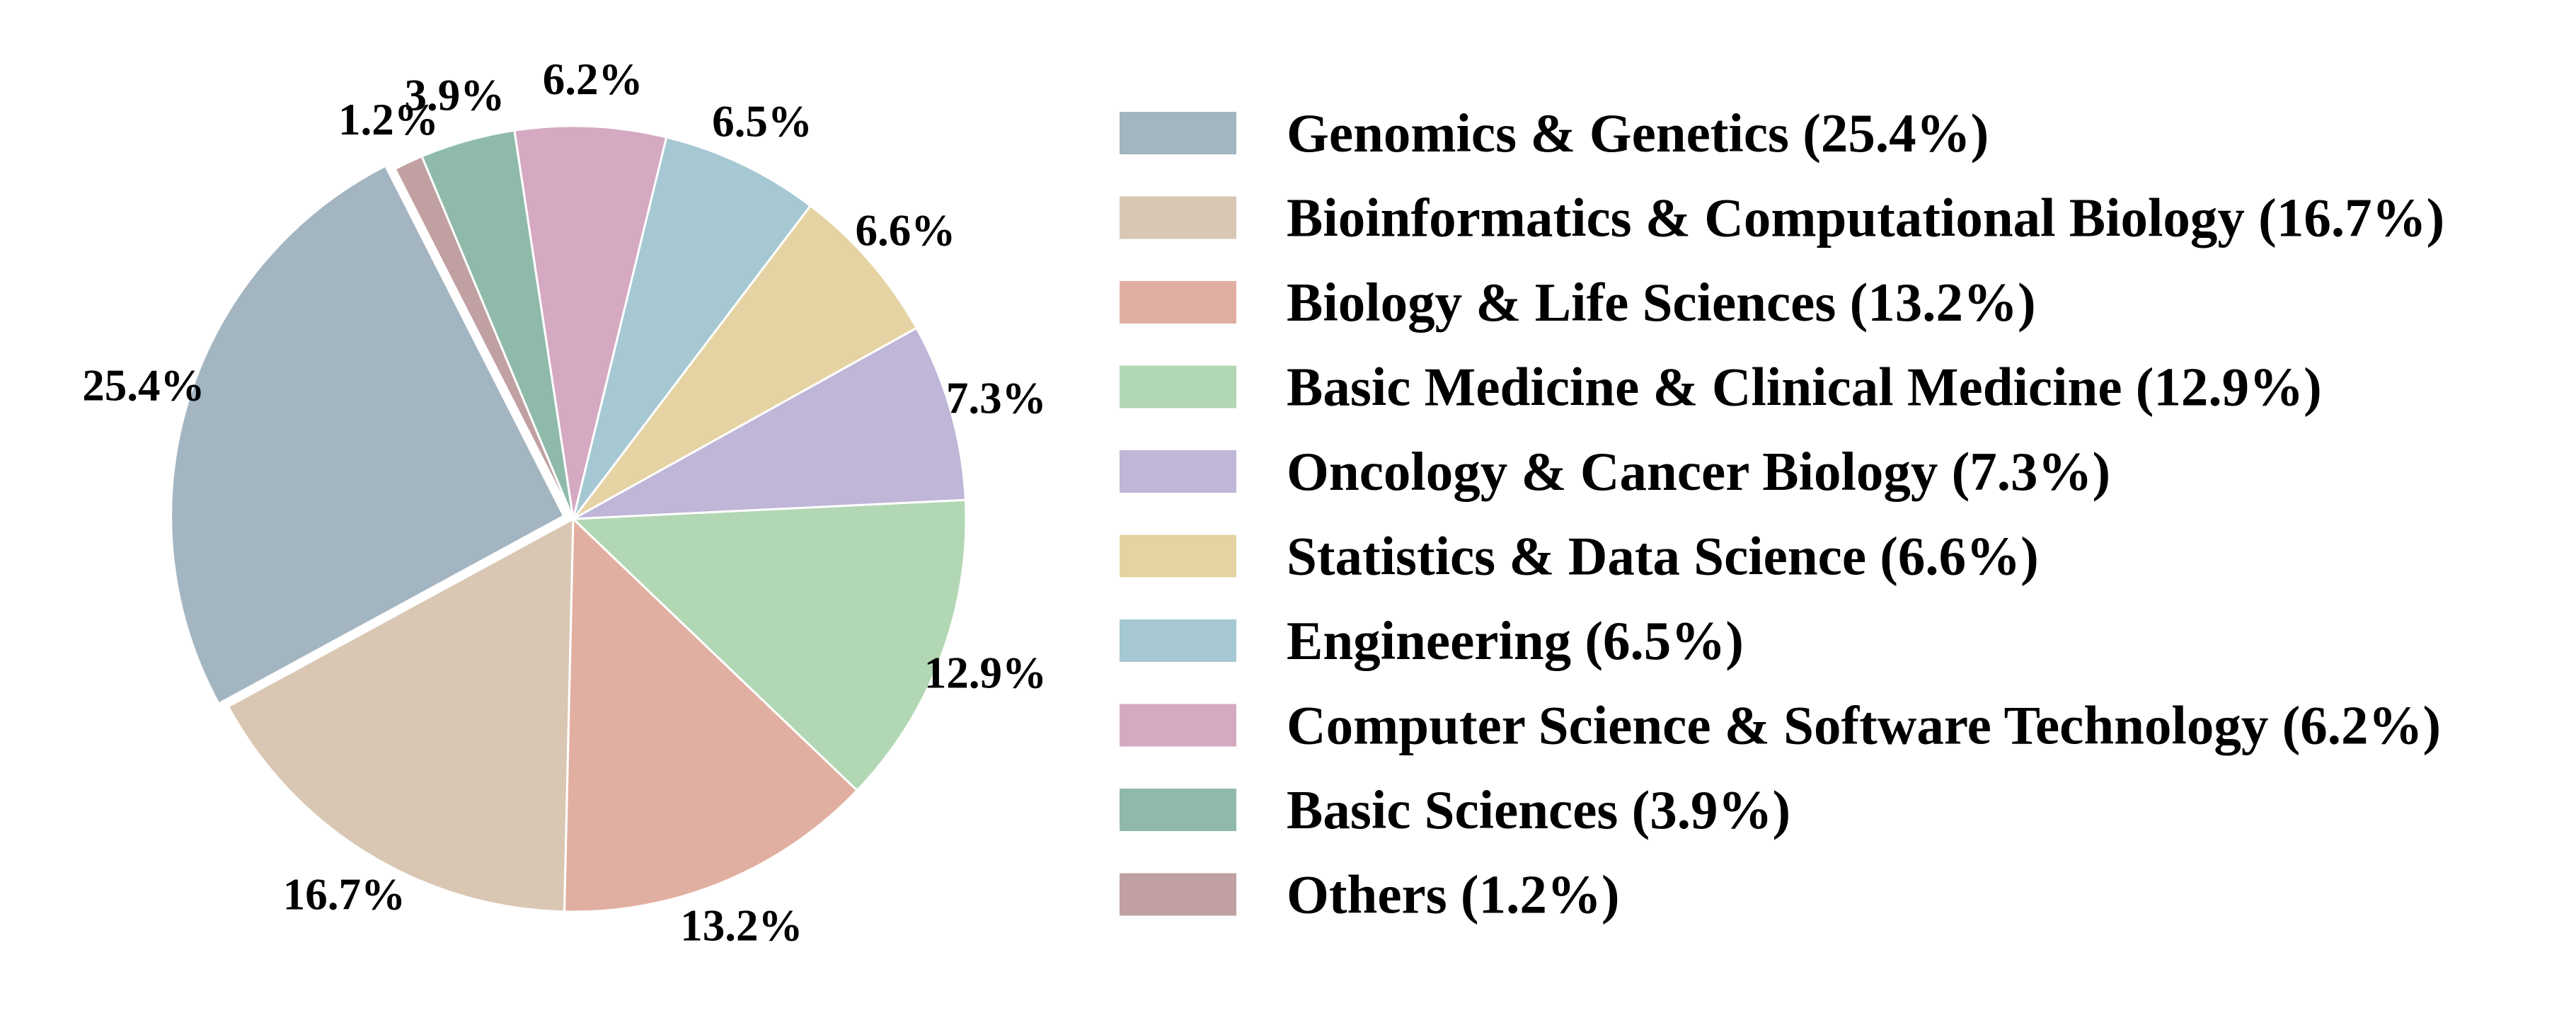 Image resolution: width=2576 pixels, height=1030 pixels. Describe the element at coordinates (344, 895) in the screenshot. I see `value-label-bioinformatics-and-computational-biology: 16.7%` at that location.